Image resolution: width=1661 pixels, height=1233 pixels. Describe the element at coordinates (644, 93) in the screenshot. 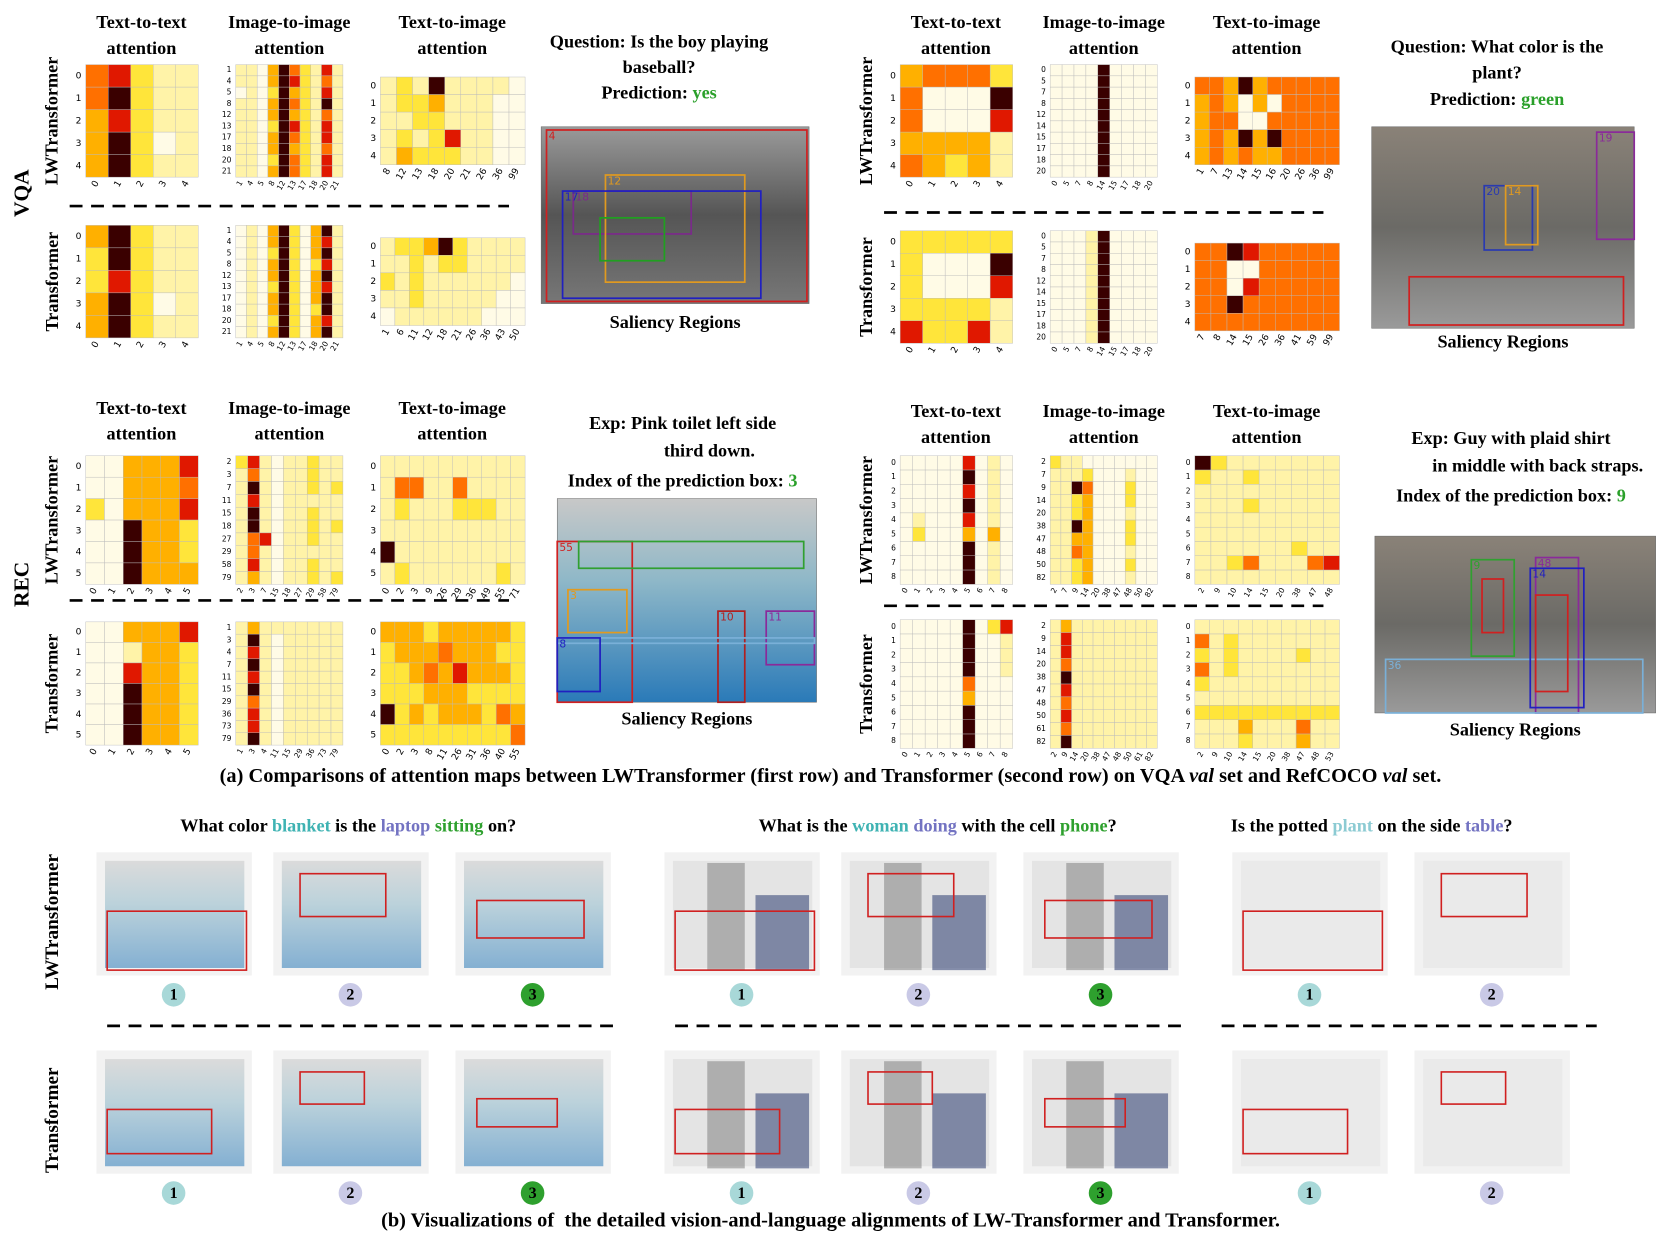

I see `result-label: Prediction:` at that location.